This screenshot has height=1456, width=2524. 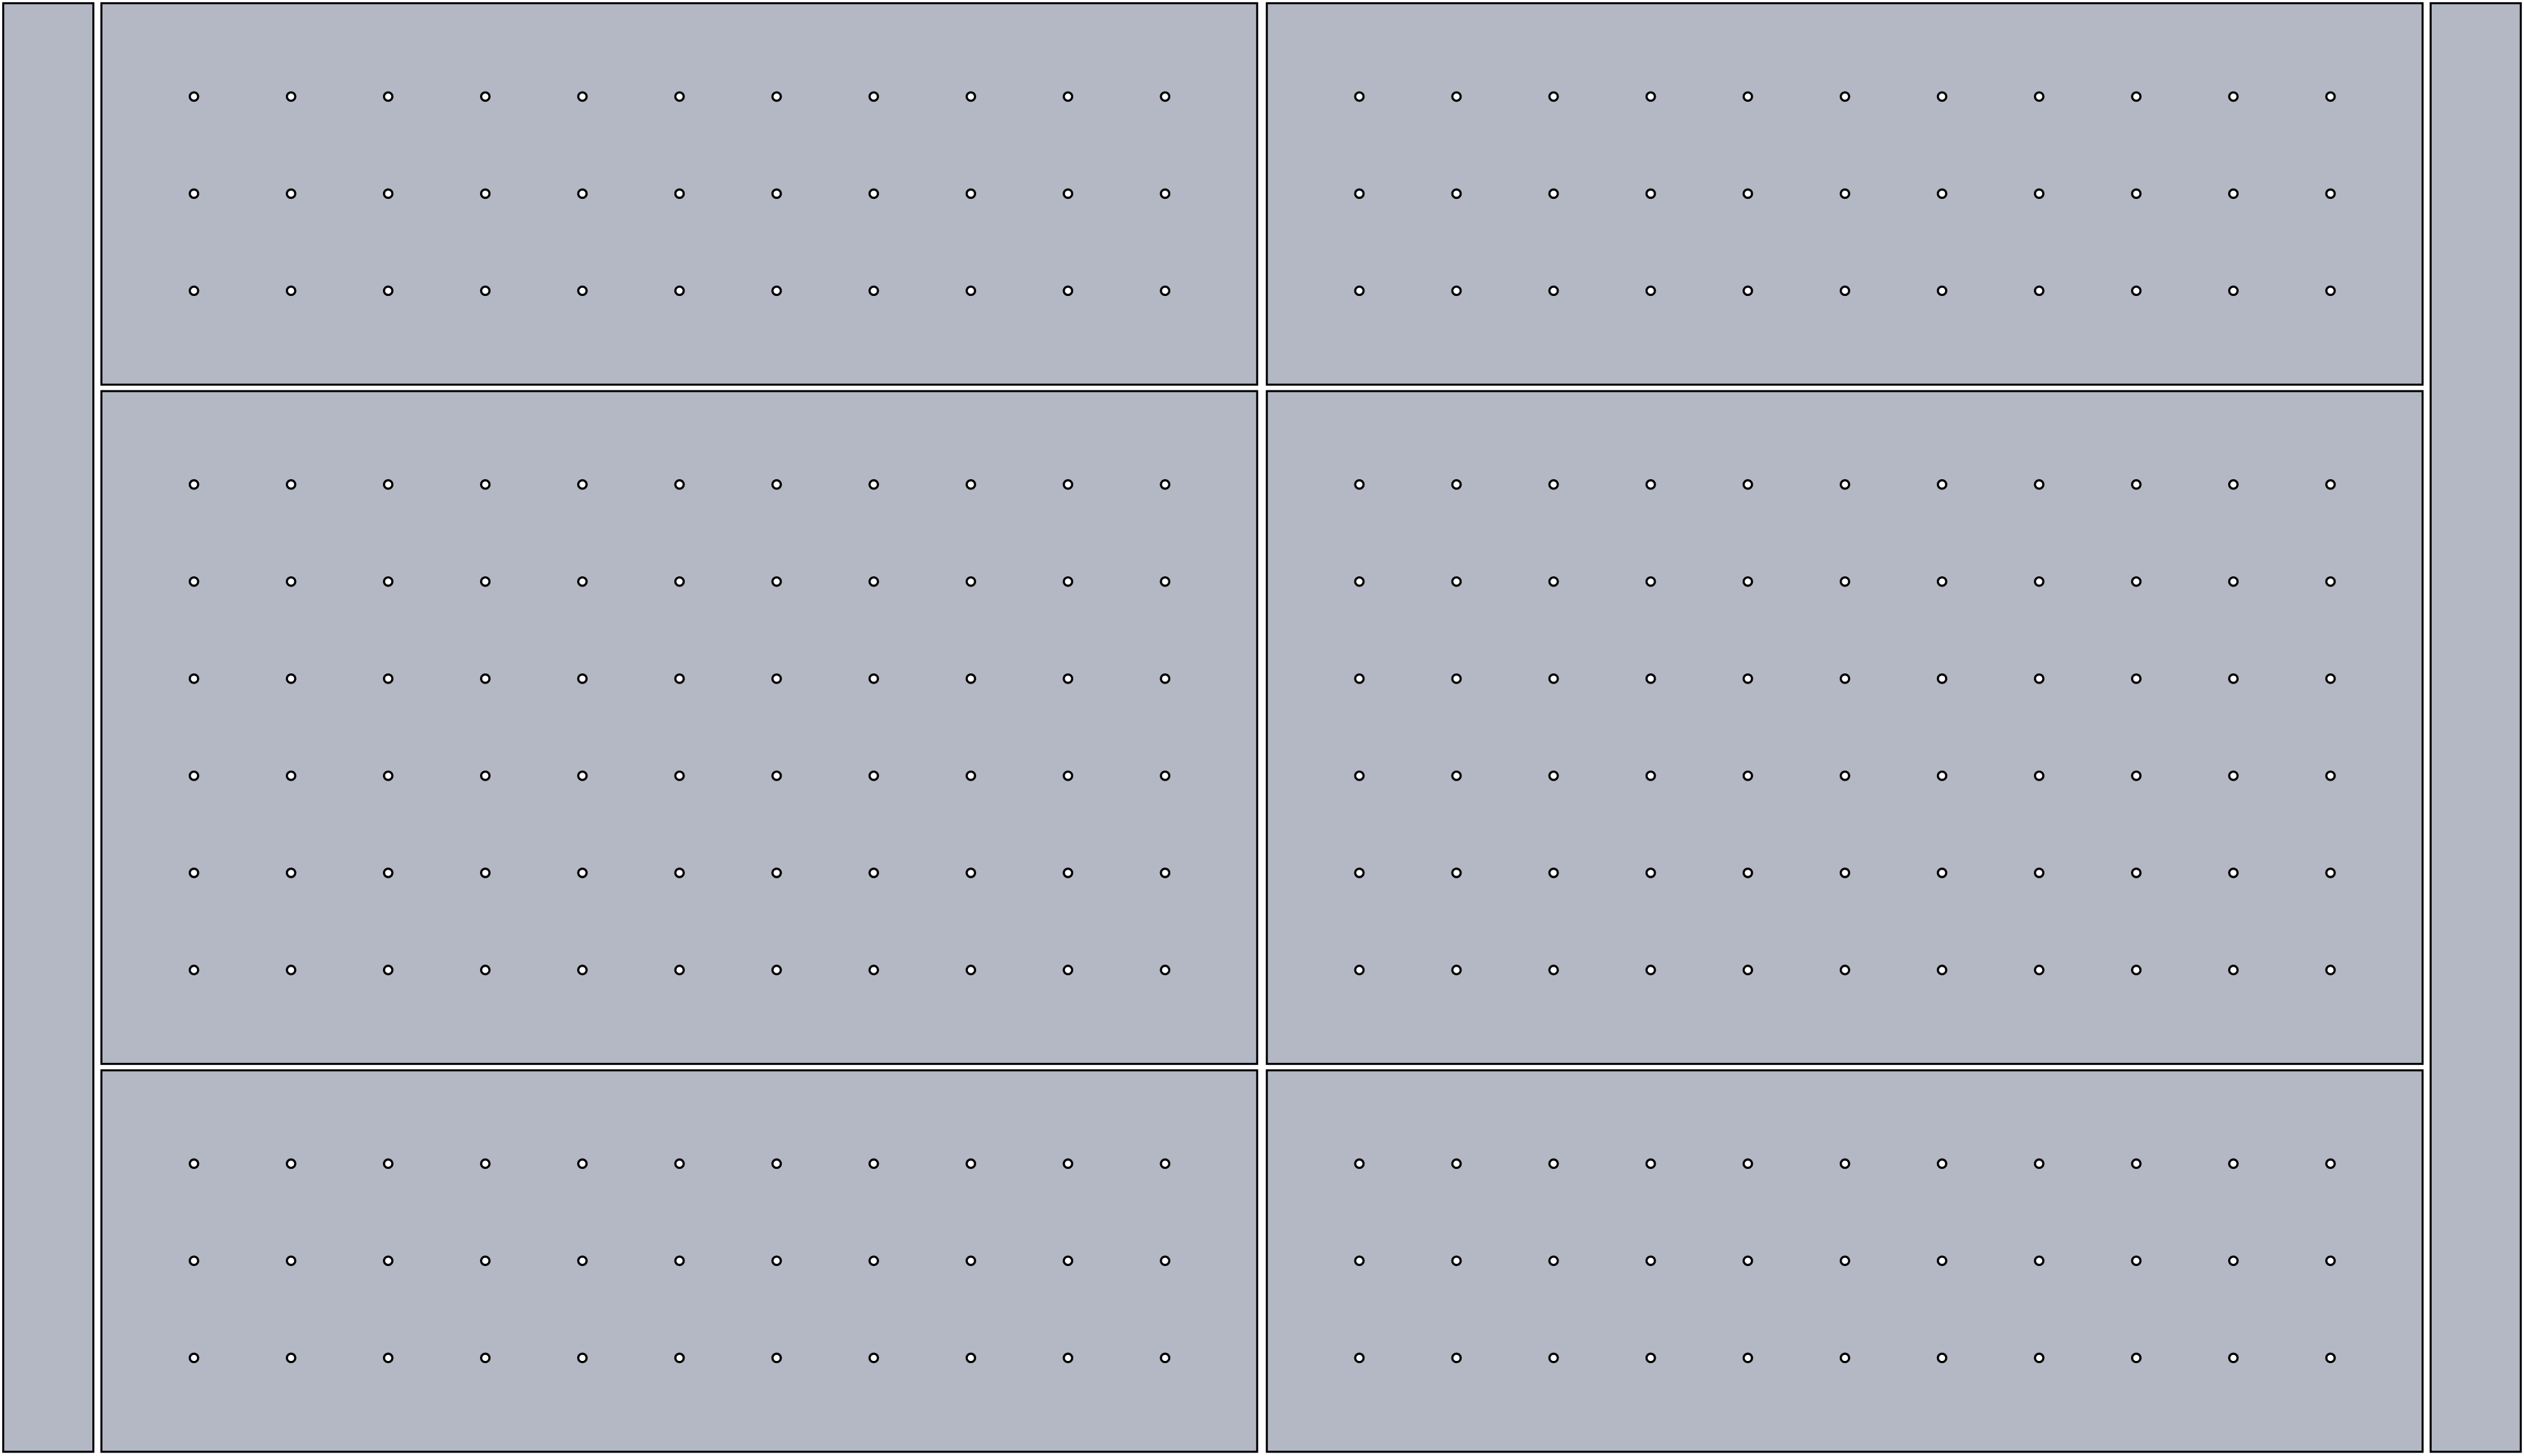 I want to click on right-side-strip, so click(x=2476, y=727).